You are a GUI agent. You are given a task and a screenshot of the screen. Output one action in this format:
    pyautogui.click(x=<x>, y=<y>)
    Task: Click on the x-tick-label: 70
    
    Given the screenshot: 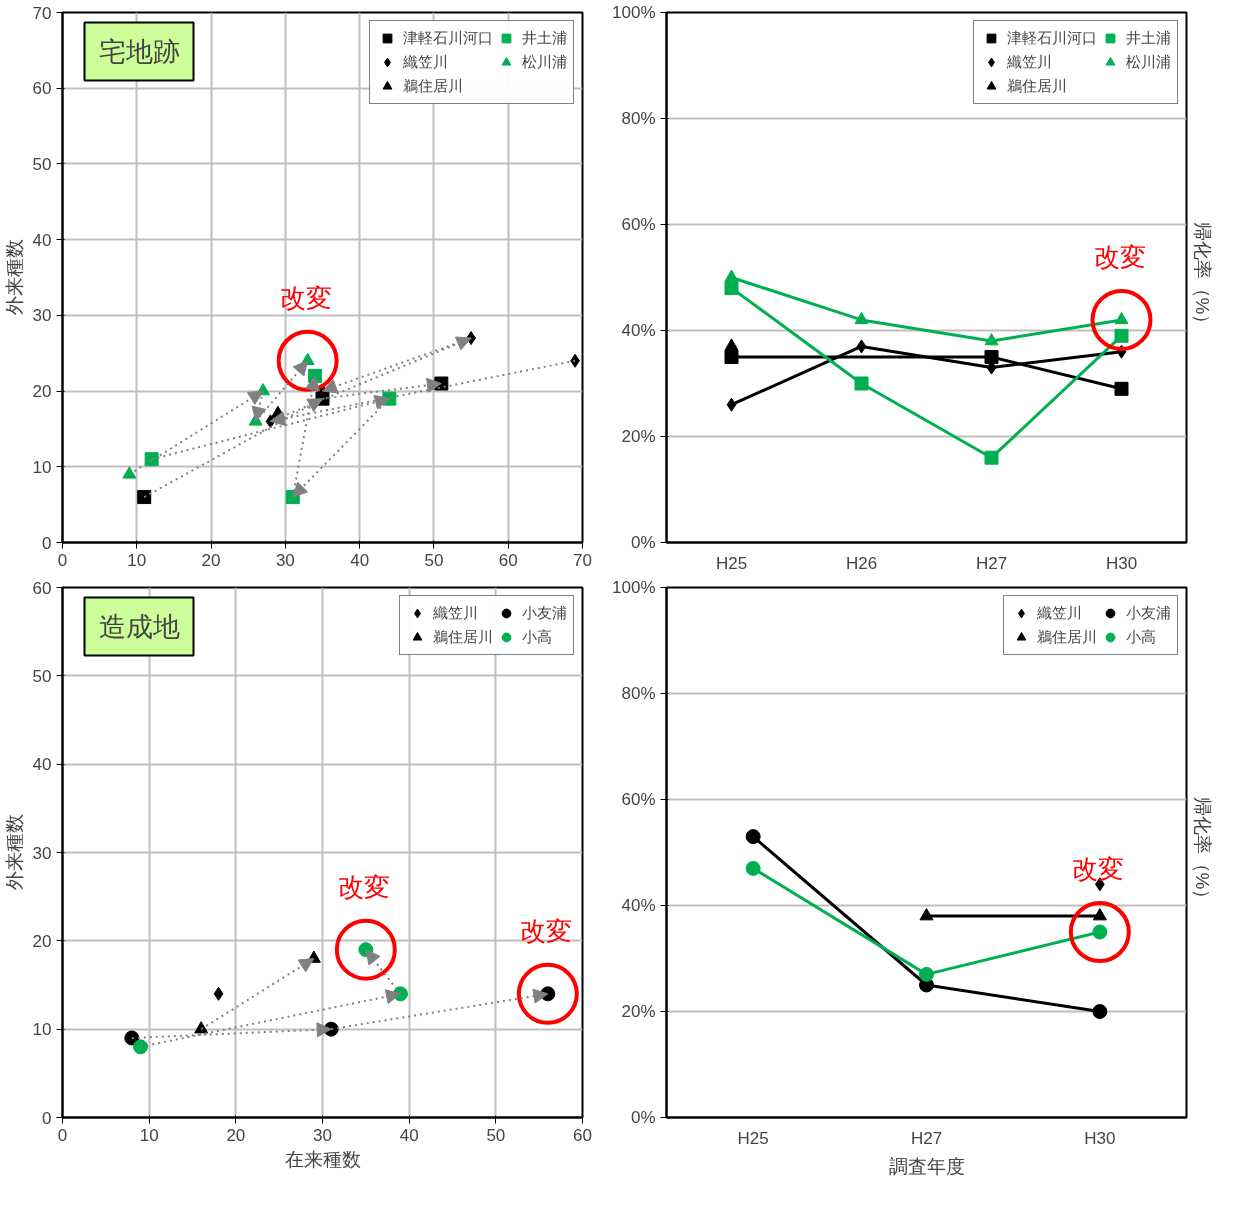 What is the action you would take?
    pyautogui.click(x=582, y=560)
    